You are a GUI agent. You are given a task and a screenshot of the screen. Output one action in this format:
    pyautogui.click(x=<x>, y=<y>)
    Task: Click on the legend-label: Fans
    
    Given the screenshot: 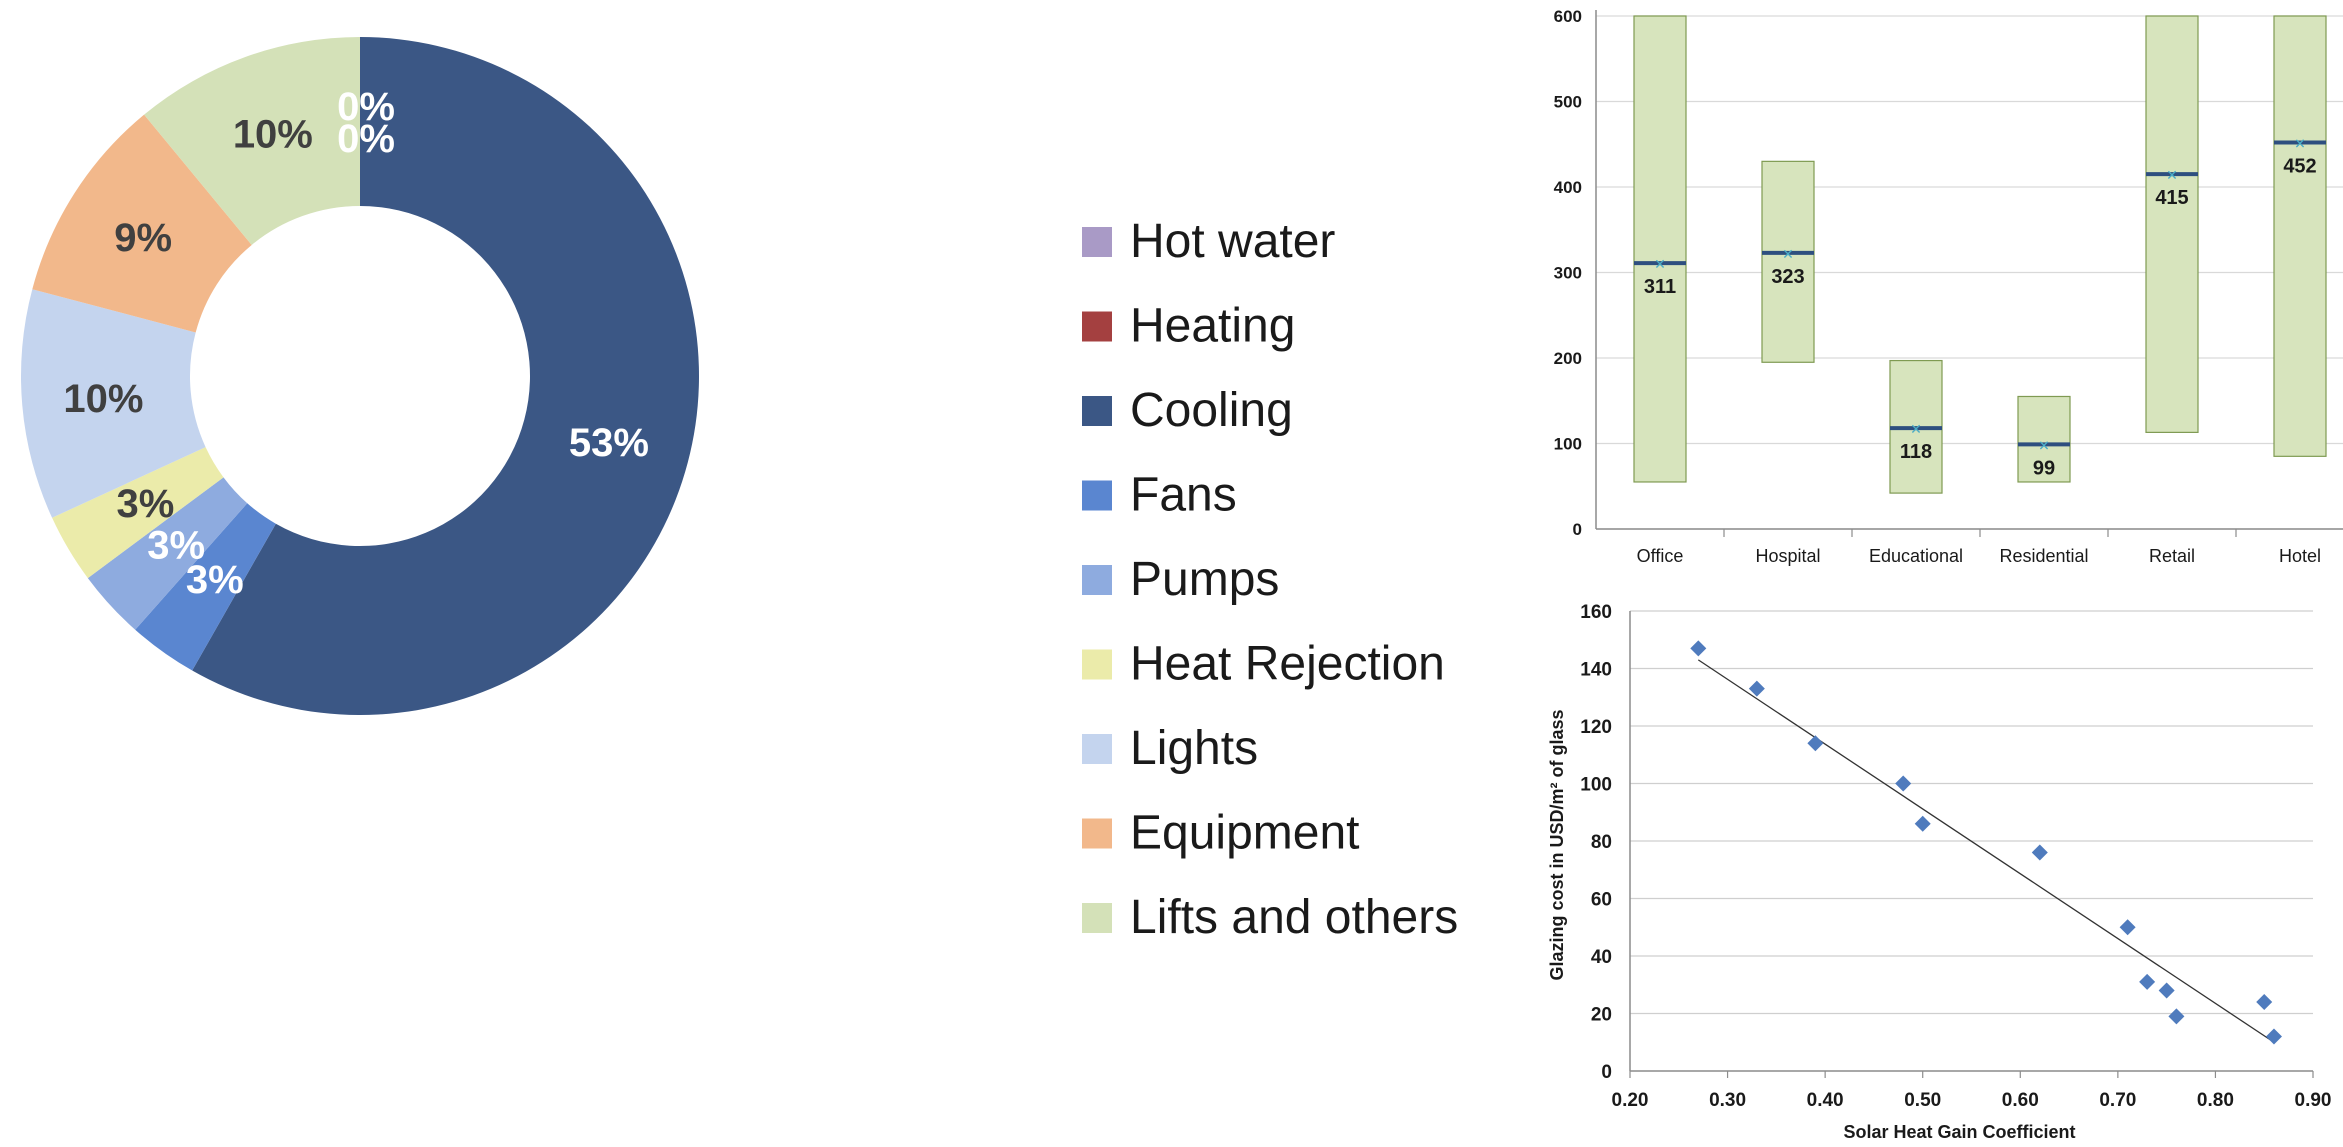 What is the action you would take?
    pyautogui.click(x=1183, y=495)
    